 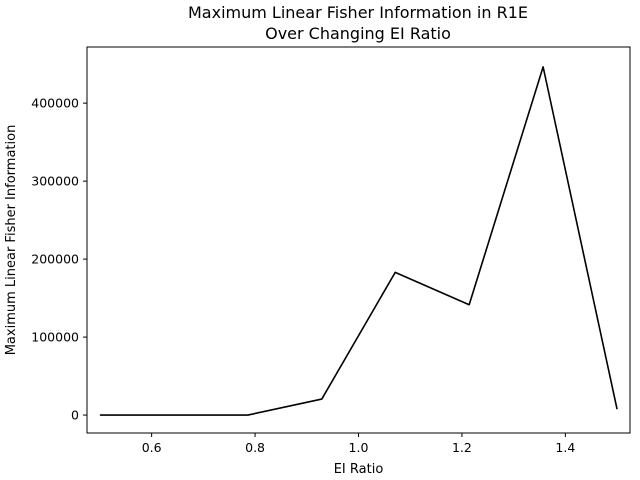 I want to click on y-axis-ticks: 0 100000 200000 300000 400000, so click(x=59, y=259).